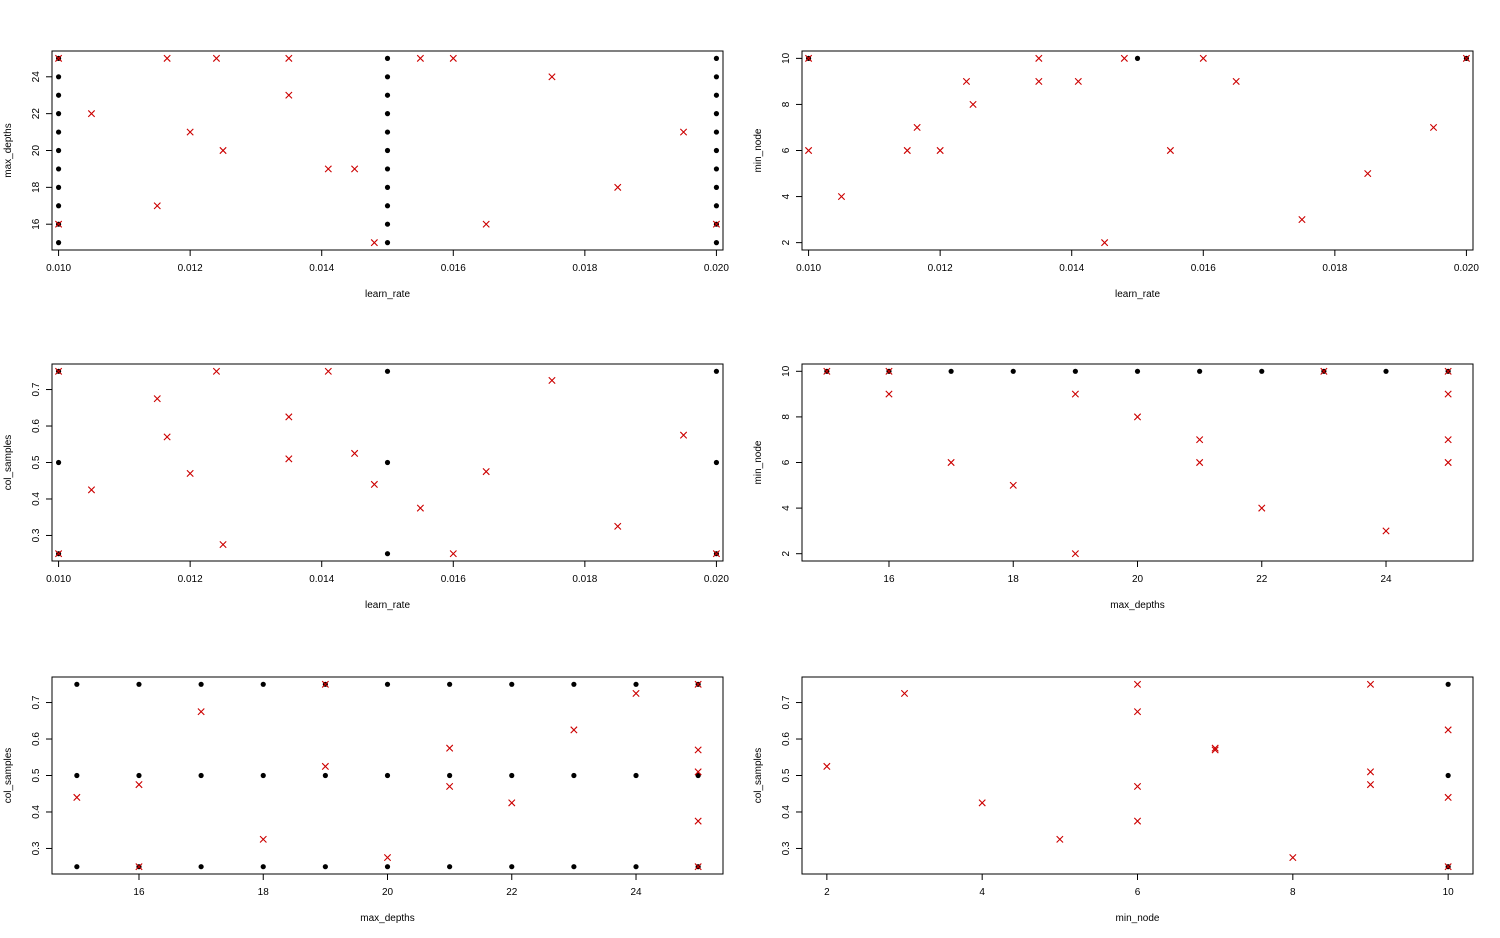 This screenshot has width=1500, height=938. I want to click on x-tick-label: 4, so click(982, 892).